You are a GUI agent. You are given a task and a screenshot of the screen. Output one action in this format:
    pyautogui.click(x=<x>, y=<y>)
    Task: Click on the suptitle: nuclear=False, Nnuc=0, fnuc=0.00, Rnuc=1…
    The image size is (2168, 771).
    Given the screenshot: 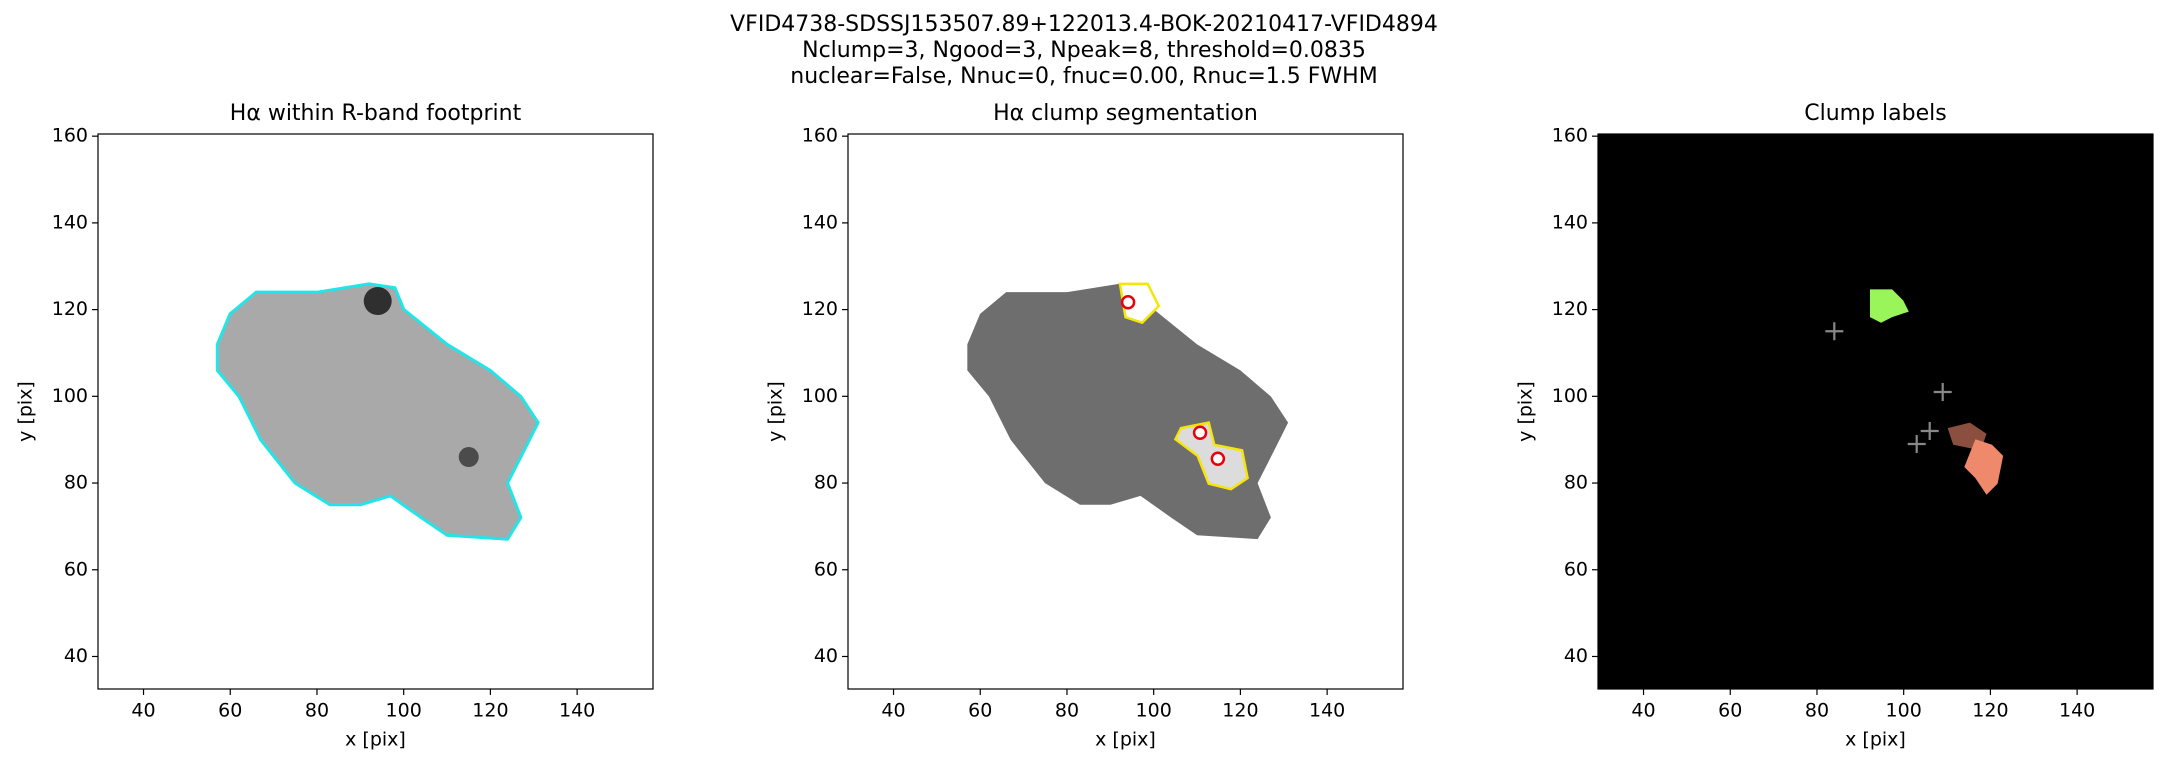 What is the action you would take?
    pyautogui.click(x=1083, y=76)
    